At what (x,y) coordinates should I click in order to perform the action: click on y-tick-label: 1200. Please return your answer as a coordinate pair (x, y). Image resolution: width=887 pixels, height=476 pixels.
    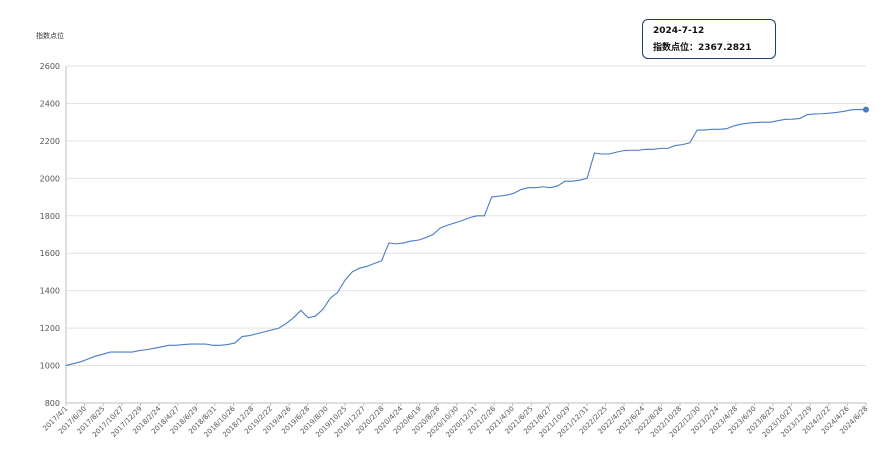
    Looking at the image, I should click on (50, 328).